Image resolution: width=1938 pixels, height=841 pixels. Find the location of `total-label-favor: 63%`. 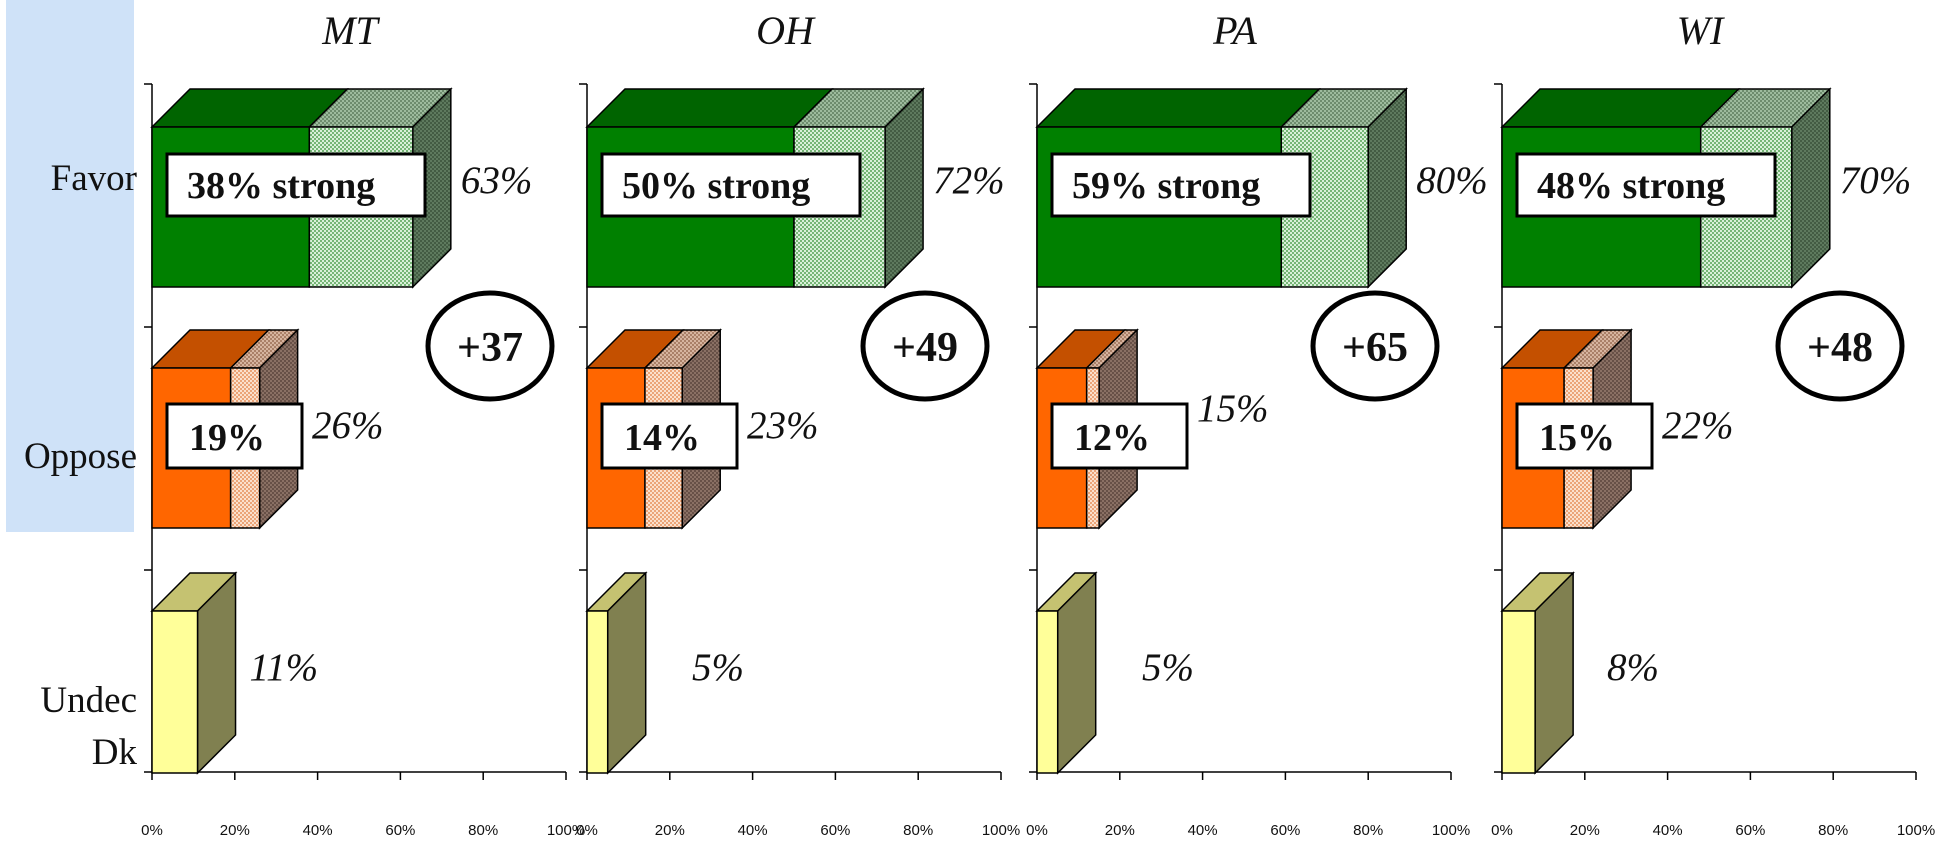

total-label-favor: 63% is located at coordinates (497, 180).